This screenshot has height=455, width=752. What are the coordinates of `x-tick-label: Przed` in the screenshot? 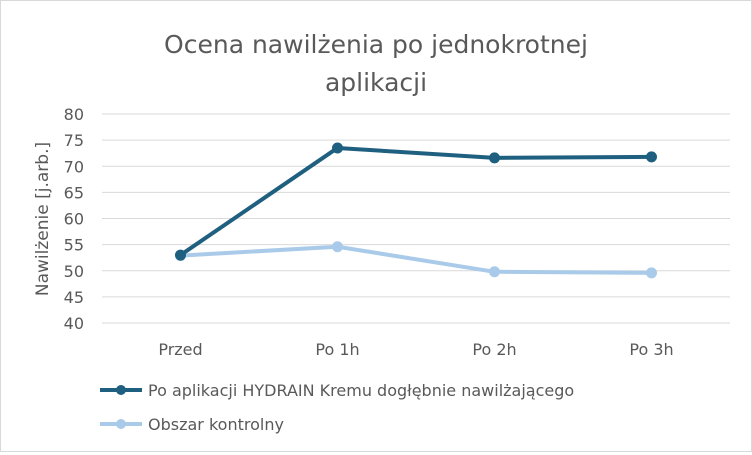 It's located at (180, 349).